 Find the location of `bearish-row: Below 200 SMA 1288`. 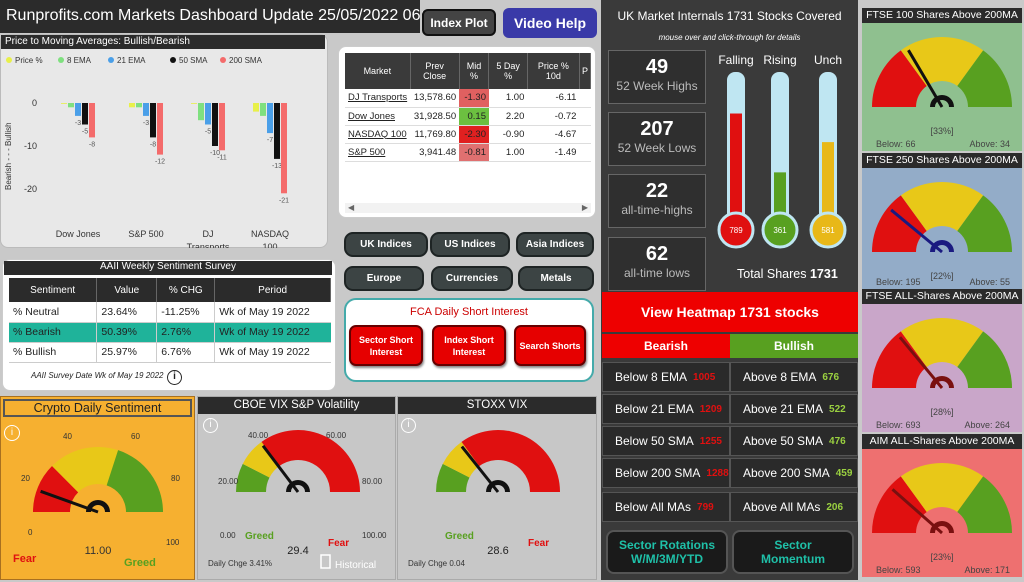

bearish-row: Below 200 SMA 1288 is located at coordinates (666, 473).